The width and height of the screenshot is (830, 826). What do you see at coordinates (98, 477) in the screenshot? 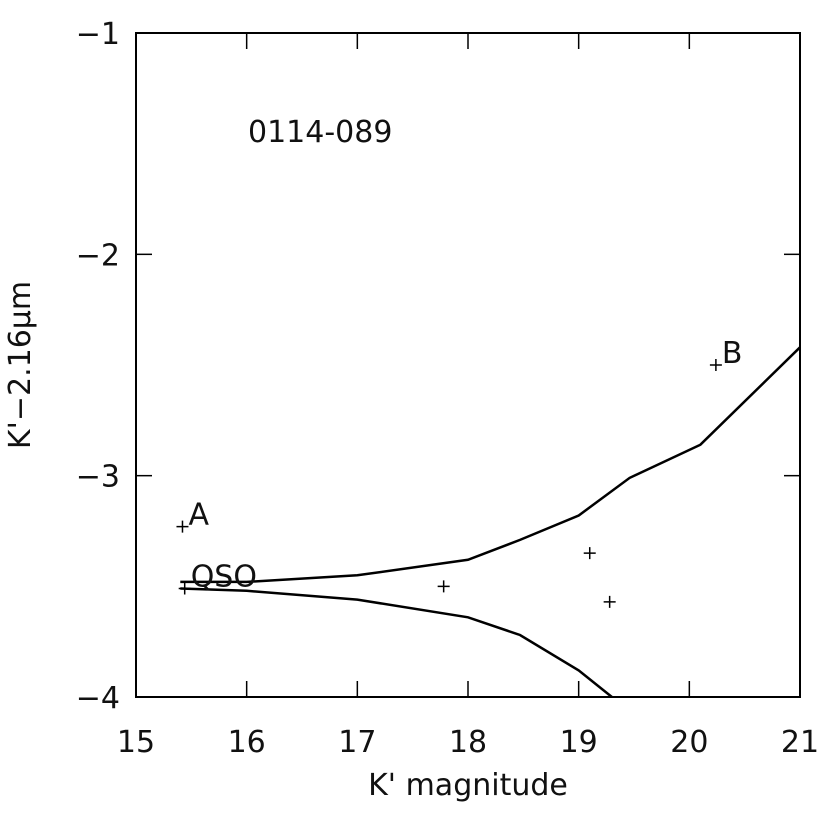
I see `y-tick-label: −3` at bounding box center [98, 477].